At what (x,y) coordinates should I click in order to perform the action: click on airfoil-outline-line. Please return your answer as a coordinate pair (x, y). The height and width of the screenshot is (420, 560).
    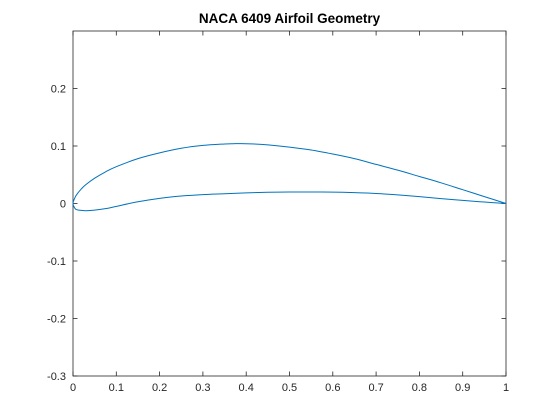
    Looking at the image, I should click on (289, 177).